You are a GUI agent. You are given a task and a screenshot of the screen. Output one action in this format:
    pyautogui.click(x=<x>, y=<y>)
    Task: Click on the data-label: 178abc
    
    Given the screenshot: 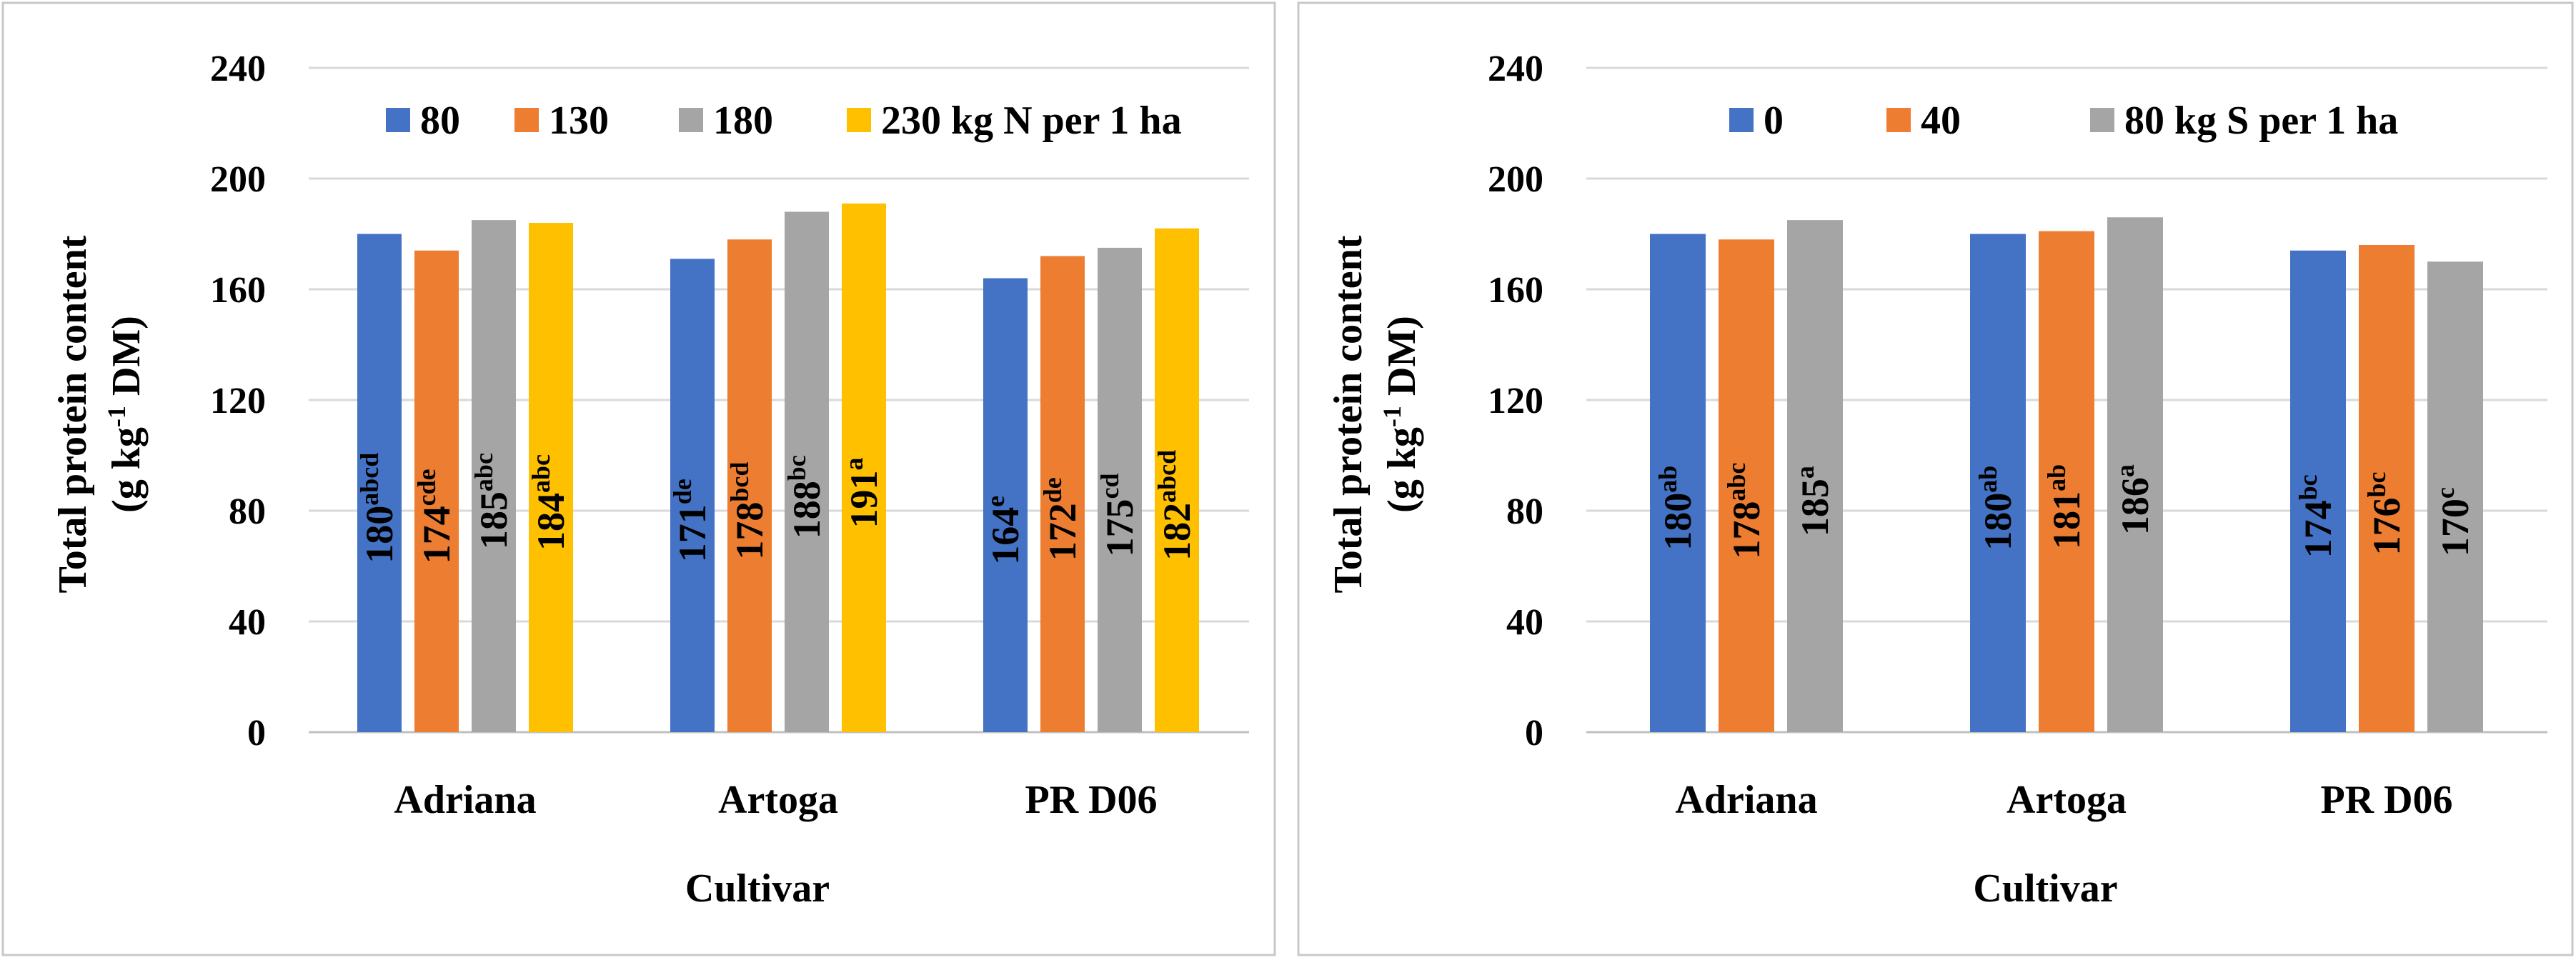 What is the action you would take?
    pyautogui.click(x=1745, y=511)
    